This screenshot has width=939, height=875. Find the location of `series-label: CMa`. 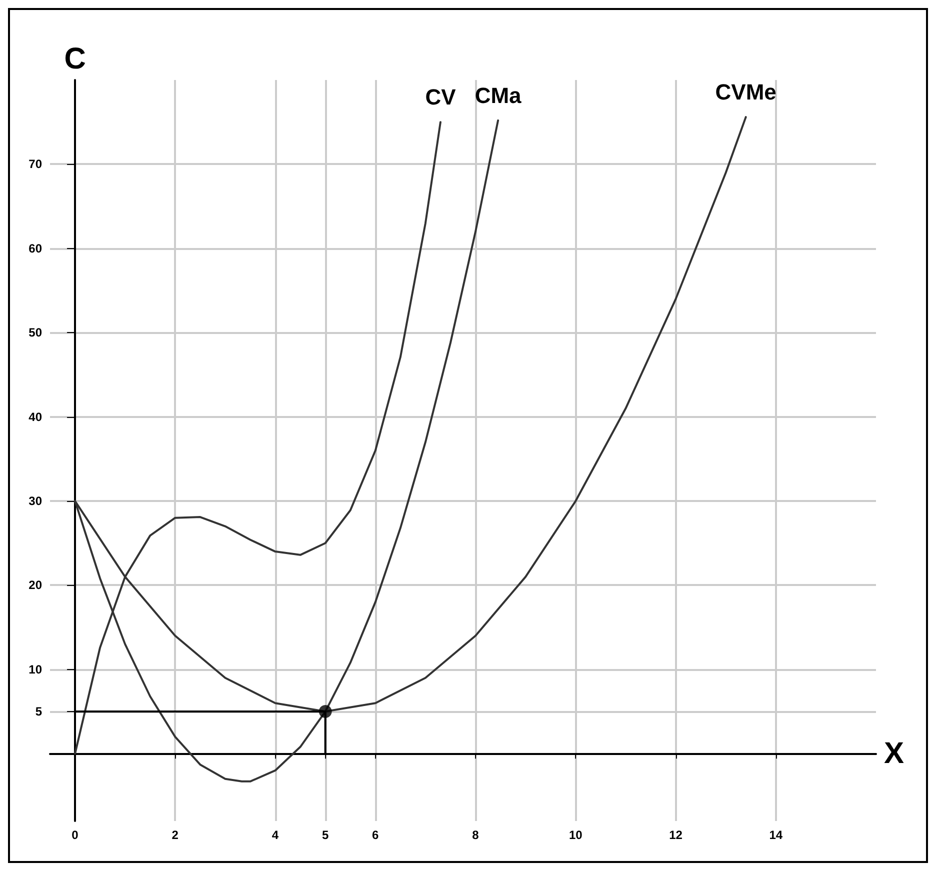

series-label: CMa is located at coordinates (498, 95).